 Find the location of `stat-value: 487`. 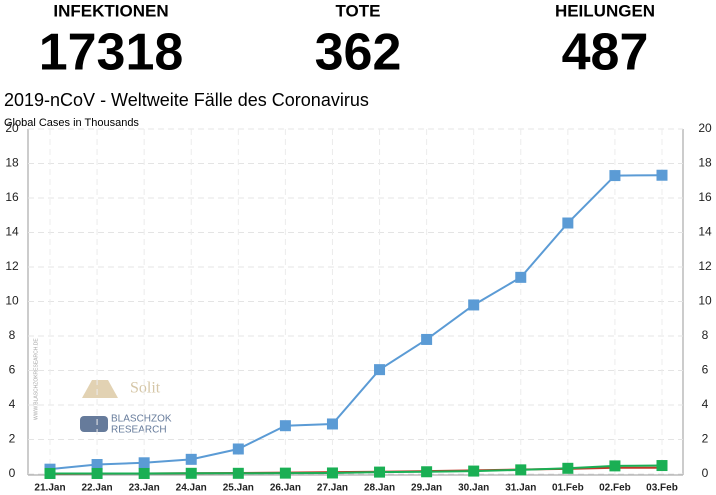

stat-value: 487 is located at coordinates (605, 53).